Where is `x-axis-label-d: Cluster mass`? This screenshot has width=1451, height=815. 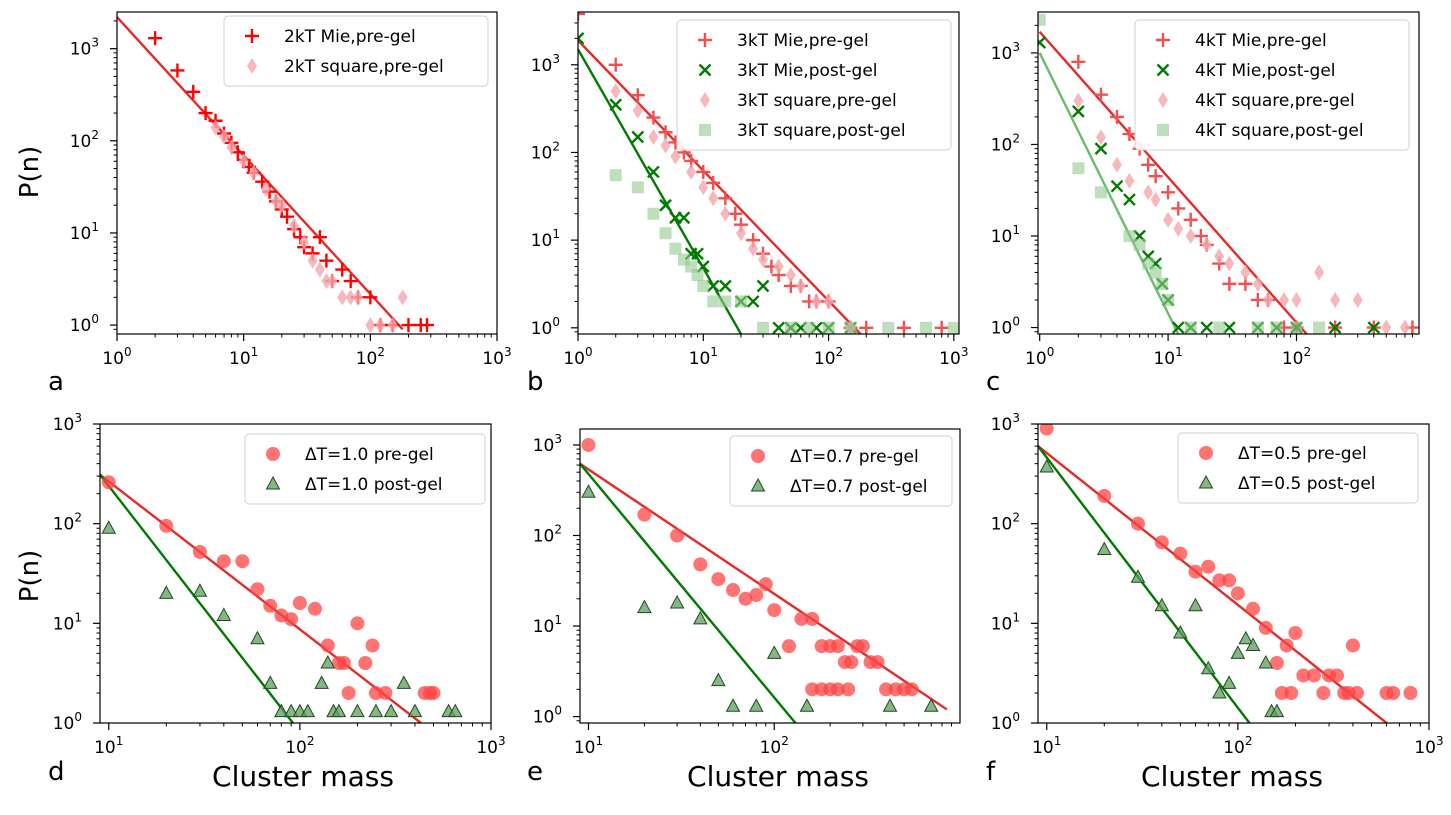 x-axis-label-d: Cluster mass is located at coordinates (303, 776).